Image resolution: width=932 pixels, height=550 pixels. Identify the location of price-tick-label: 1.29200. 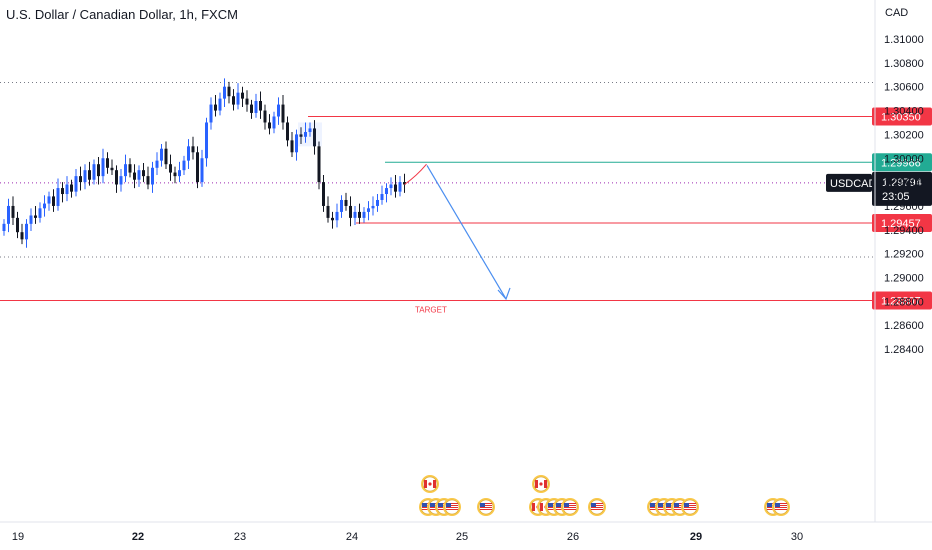
(904, 255).